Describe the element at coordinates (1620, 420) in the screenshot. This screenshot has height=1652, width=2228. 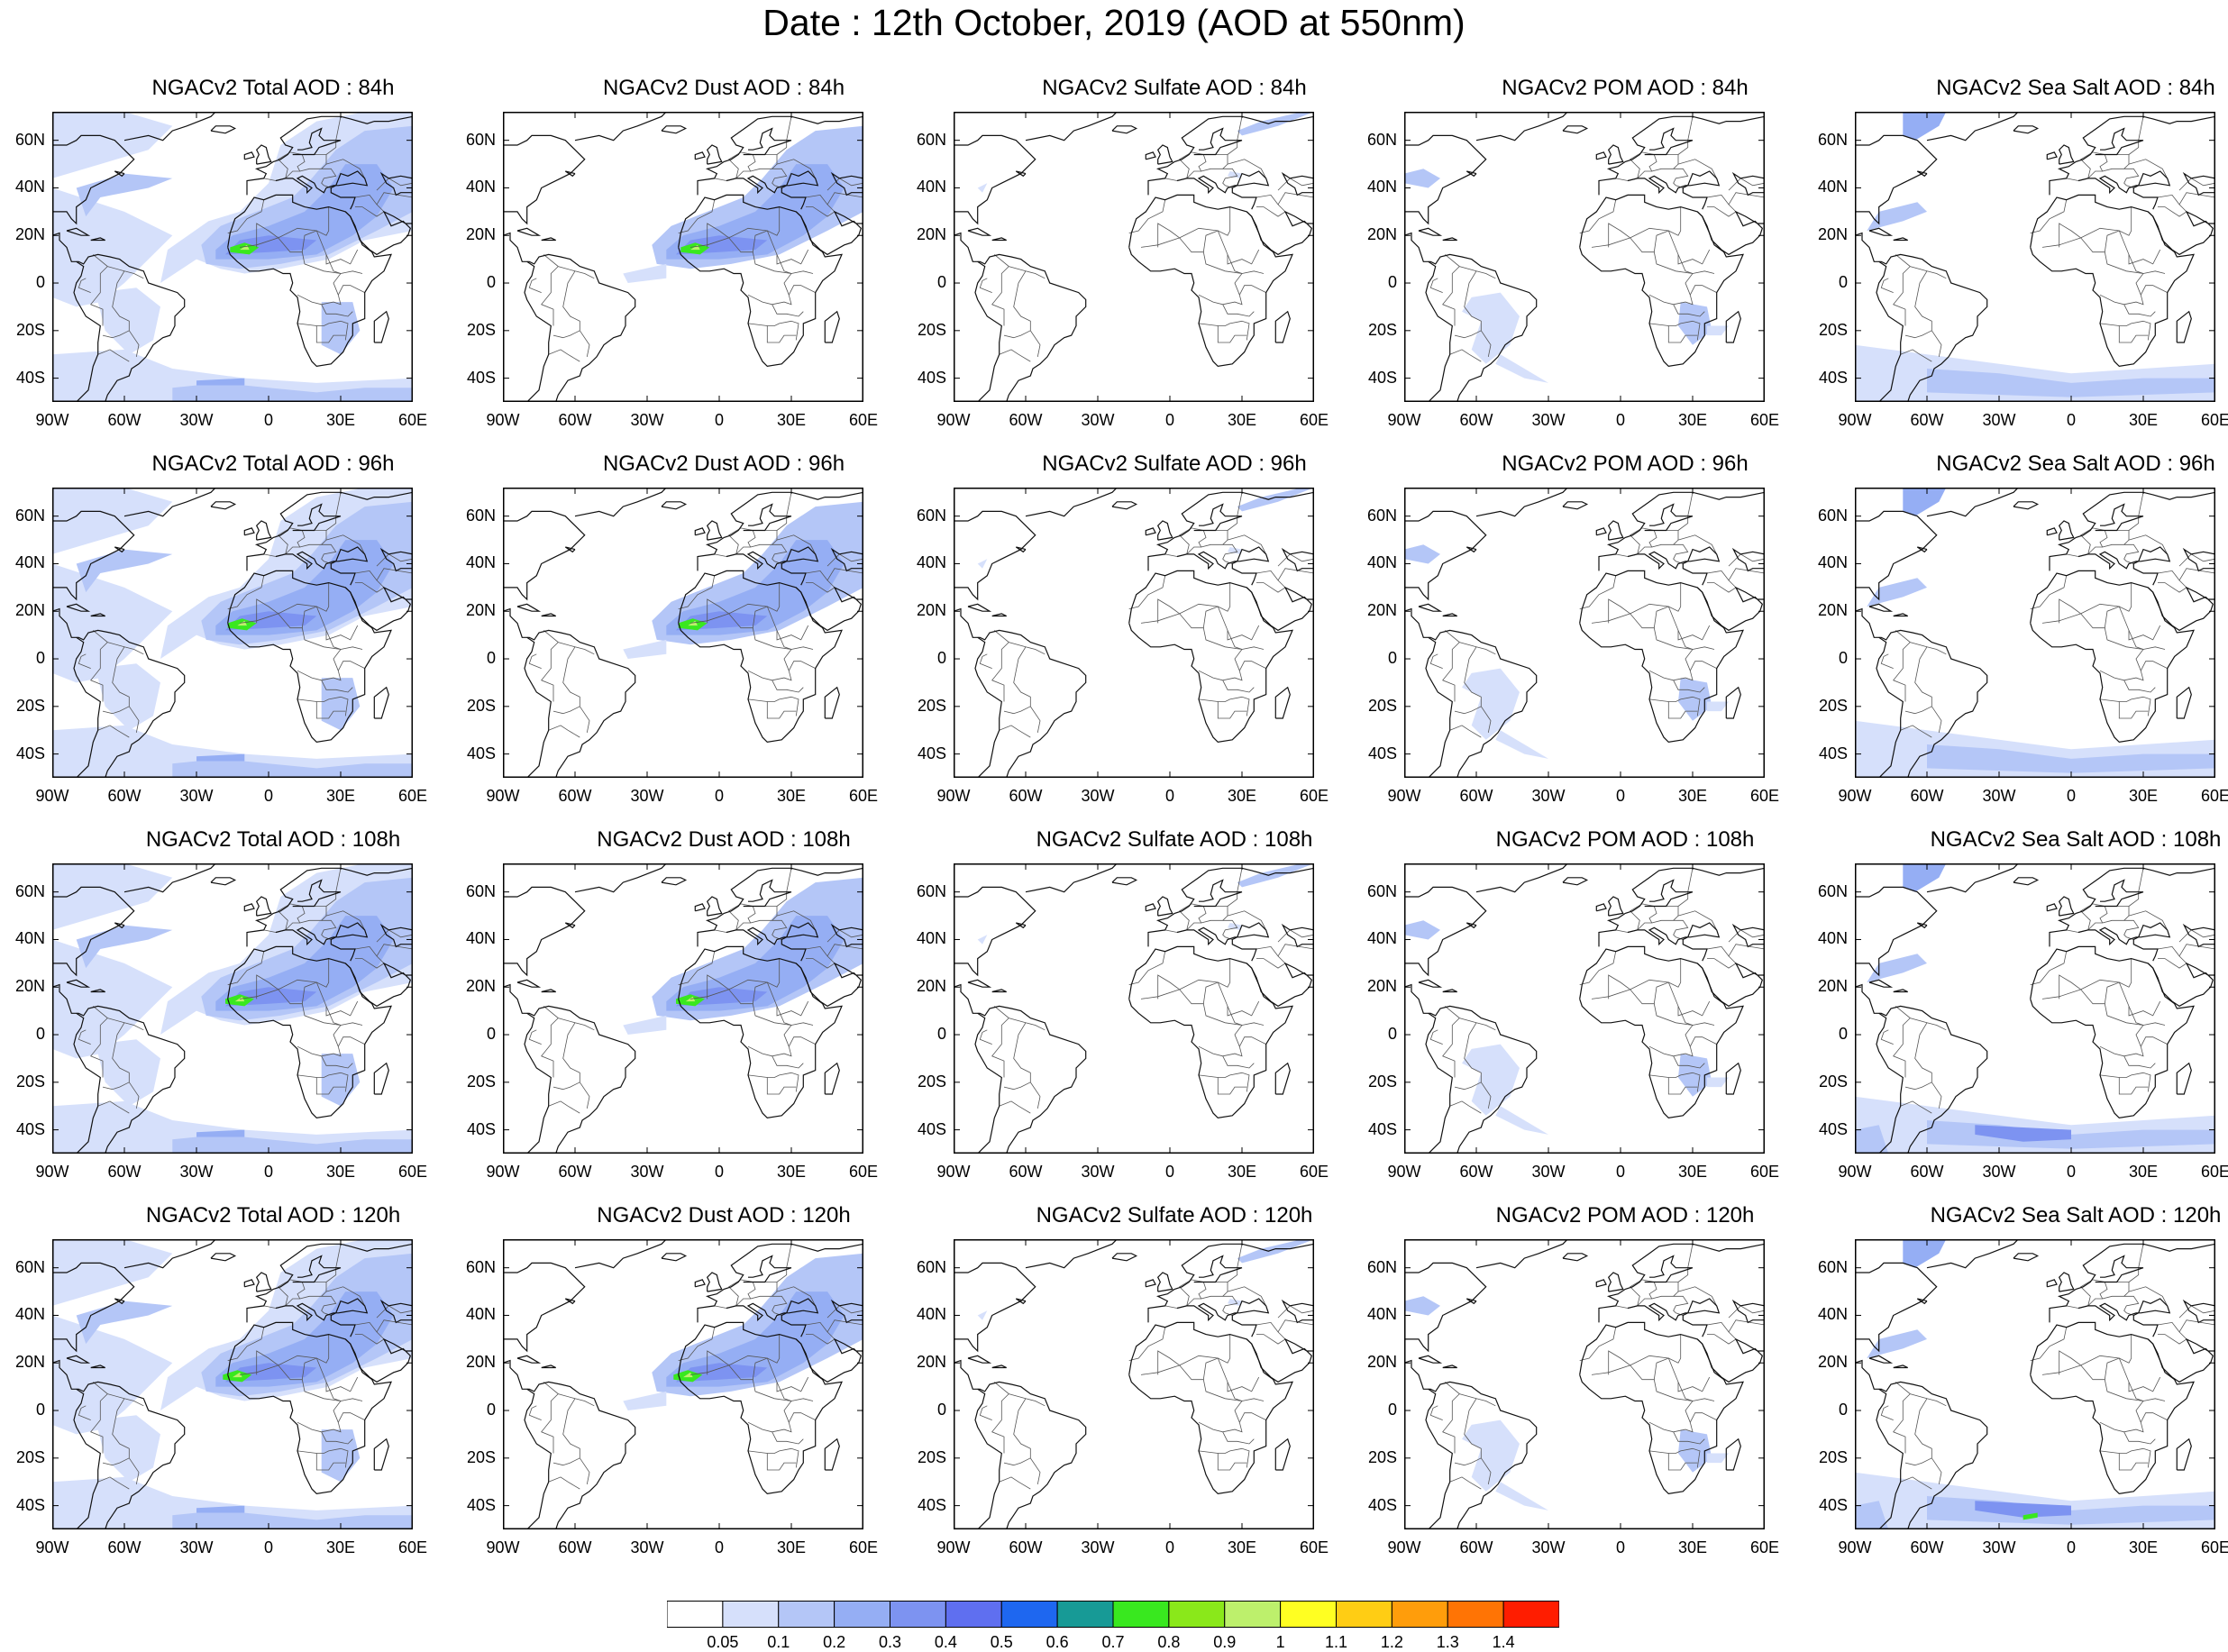
I see `lon-label: 0` at that location.